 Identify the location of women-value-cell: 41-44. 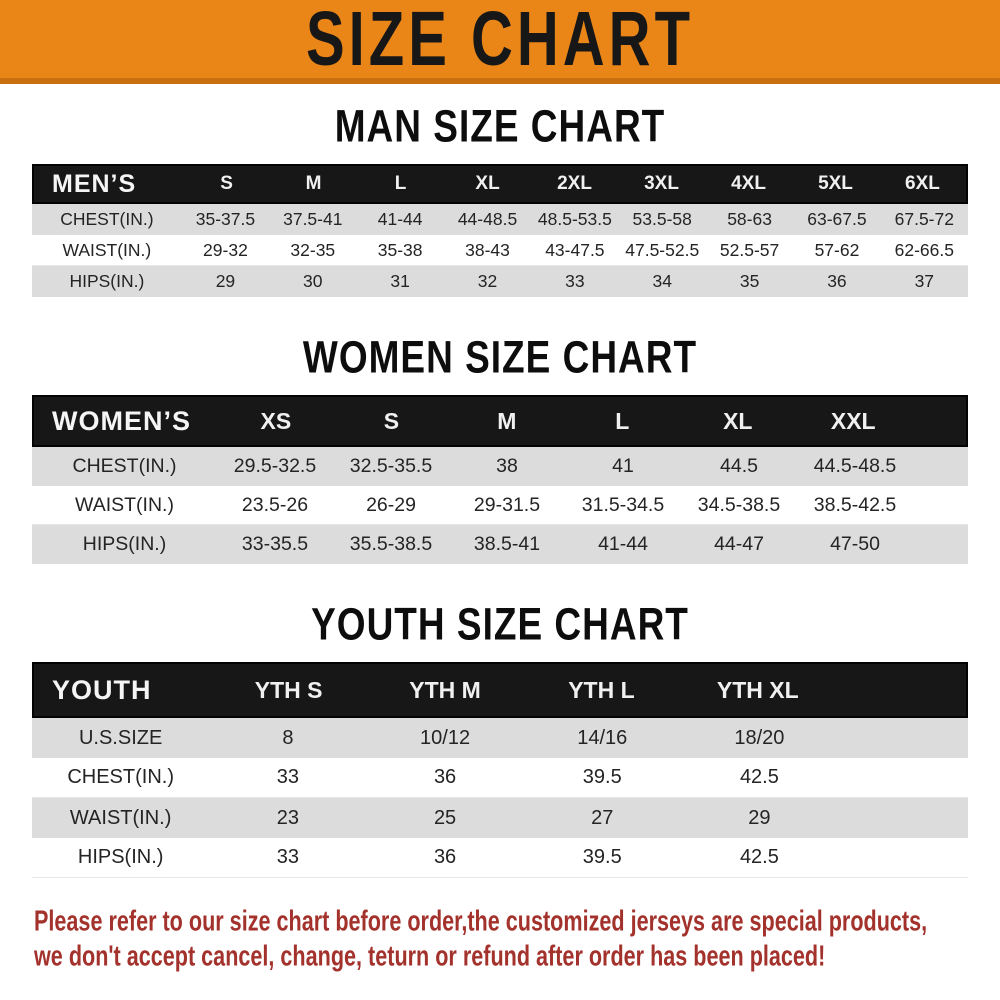
(623, 544).